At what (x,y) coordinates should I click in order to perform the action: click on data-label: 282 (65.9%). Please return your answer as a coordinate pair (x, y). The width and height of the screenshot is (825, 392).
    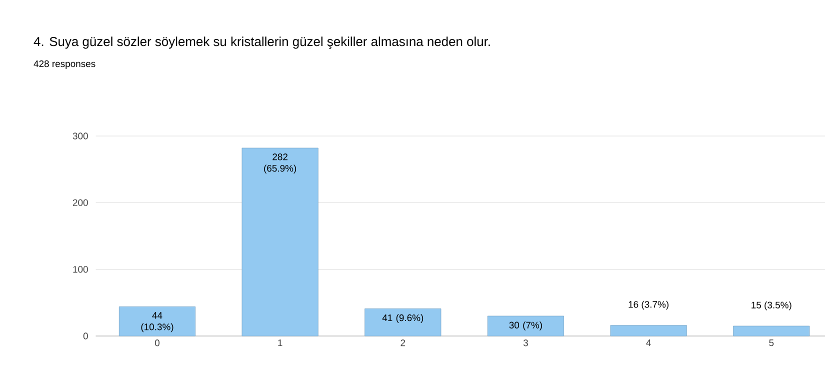
    Looking at the image, I should click on (280, 164).